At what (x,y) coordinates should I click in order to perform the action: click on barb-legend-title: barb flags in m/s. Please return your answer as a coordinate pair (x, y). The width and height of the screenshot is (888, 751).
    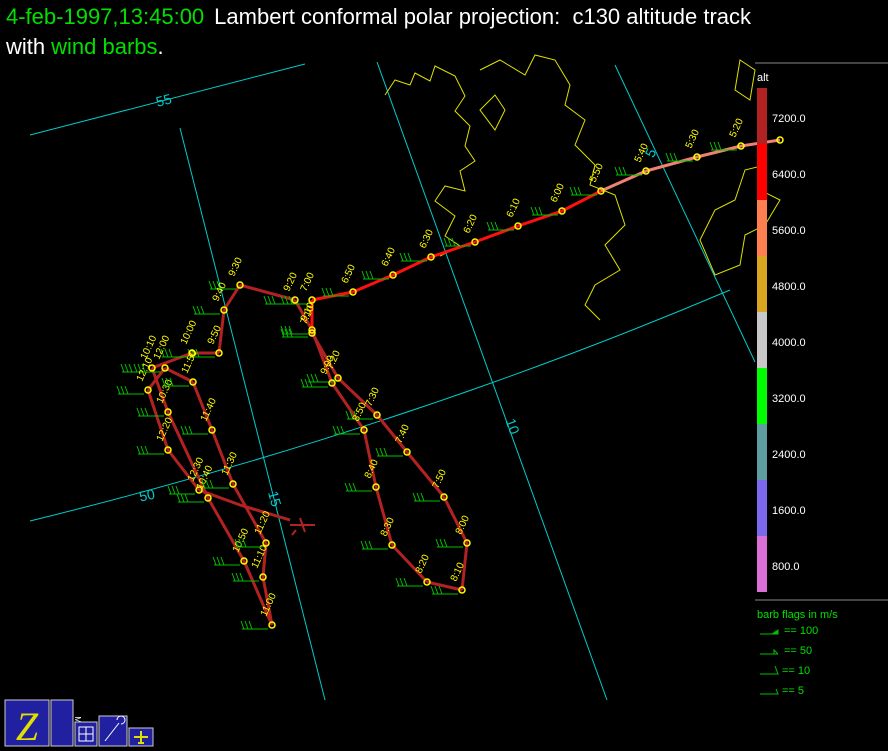
    Looking at the image, I should click on (797, 615).